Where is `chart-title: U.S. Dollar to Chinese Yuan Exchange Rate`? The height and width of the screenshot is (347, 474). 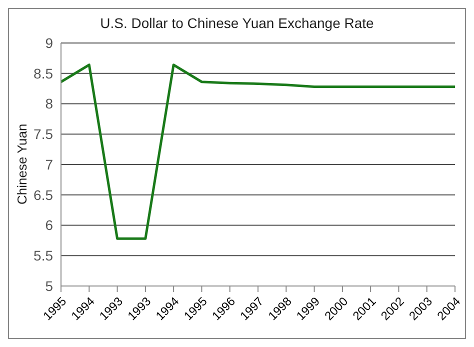
chart-title: U.S. Dollar to Chinese Yuan Exchange Rate is located at coordinates (237, 23).